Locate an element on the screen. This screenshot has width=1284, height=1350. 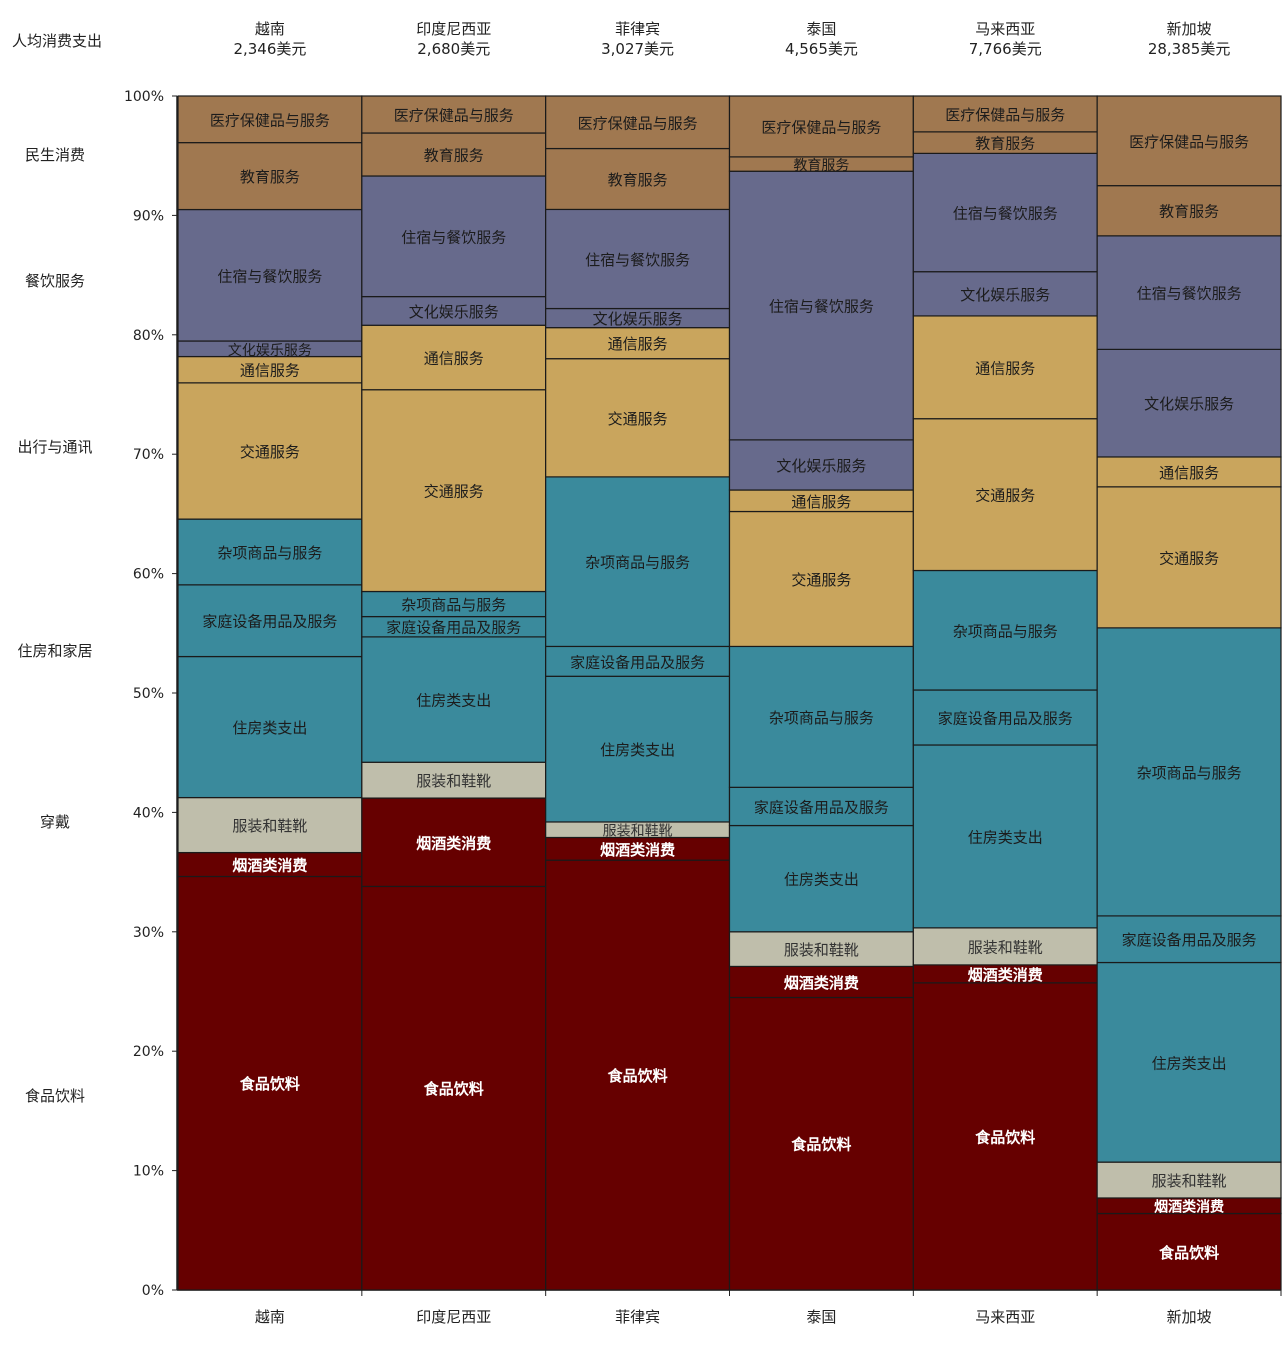
x-tick-label: 泰国 is located at coordinates (821, 1317).